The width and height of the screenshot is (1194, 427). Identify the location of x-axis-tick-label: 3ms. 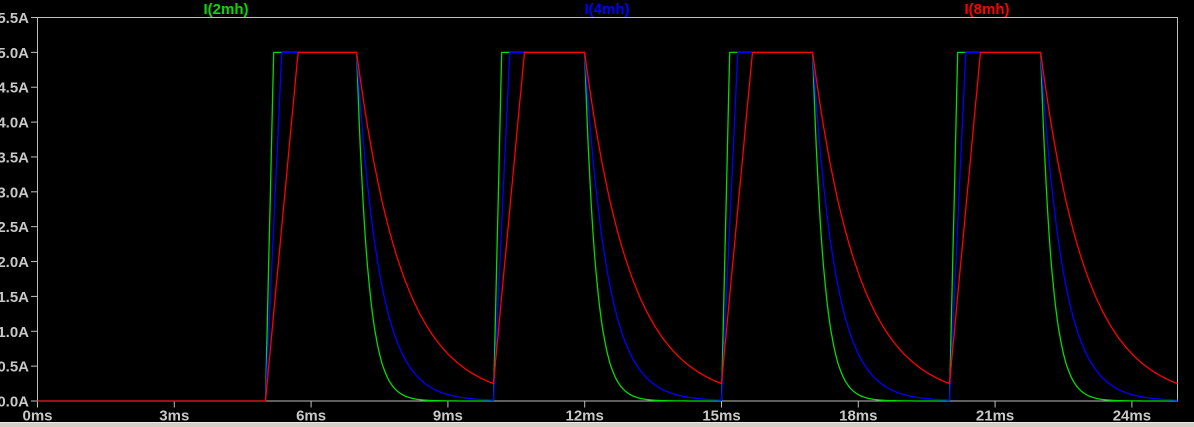
(174, 416).